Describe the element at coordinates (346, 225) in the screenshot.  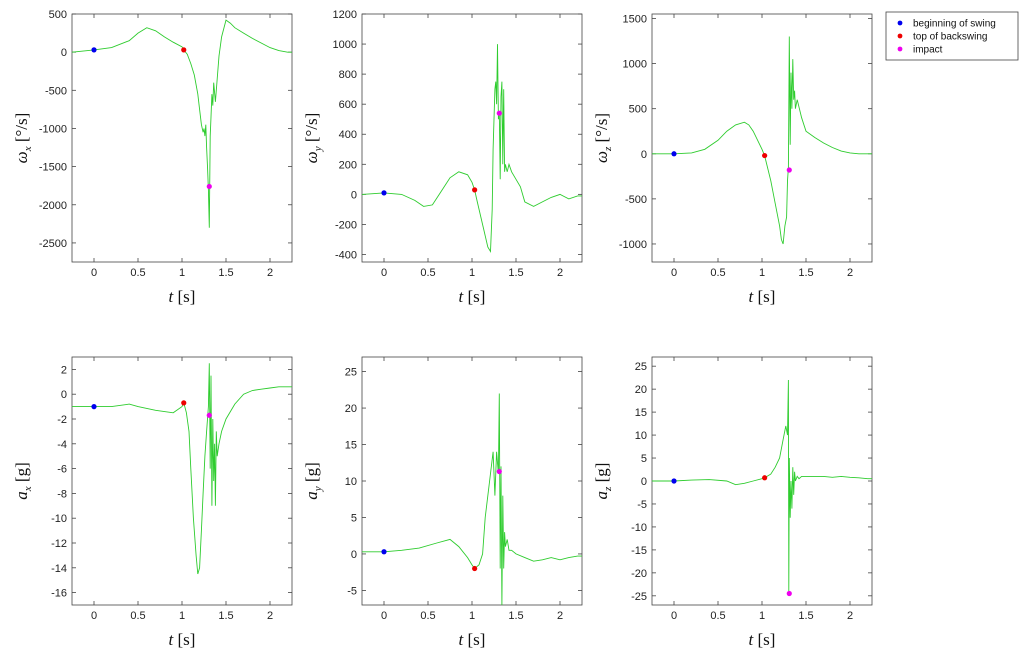
I see `y-tick-label: -200` at that location.